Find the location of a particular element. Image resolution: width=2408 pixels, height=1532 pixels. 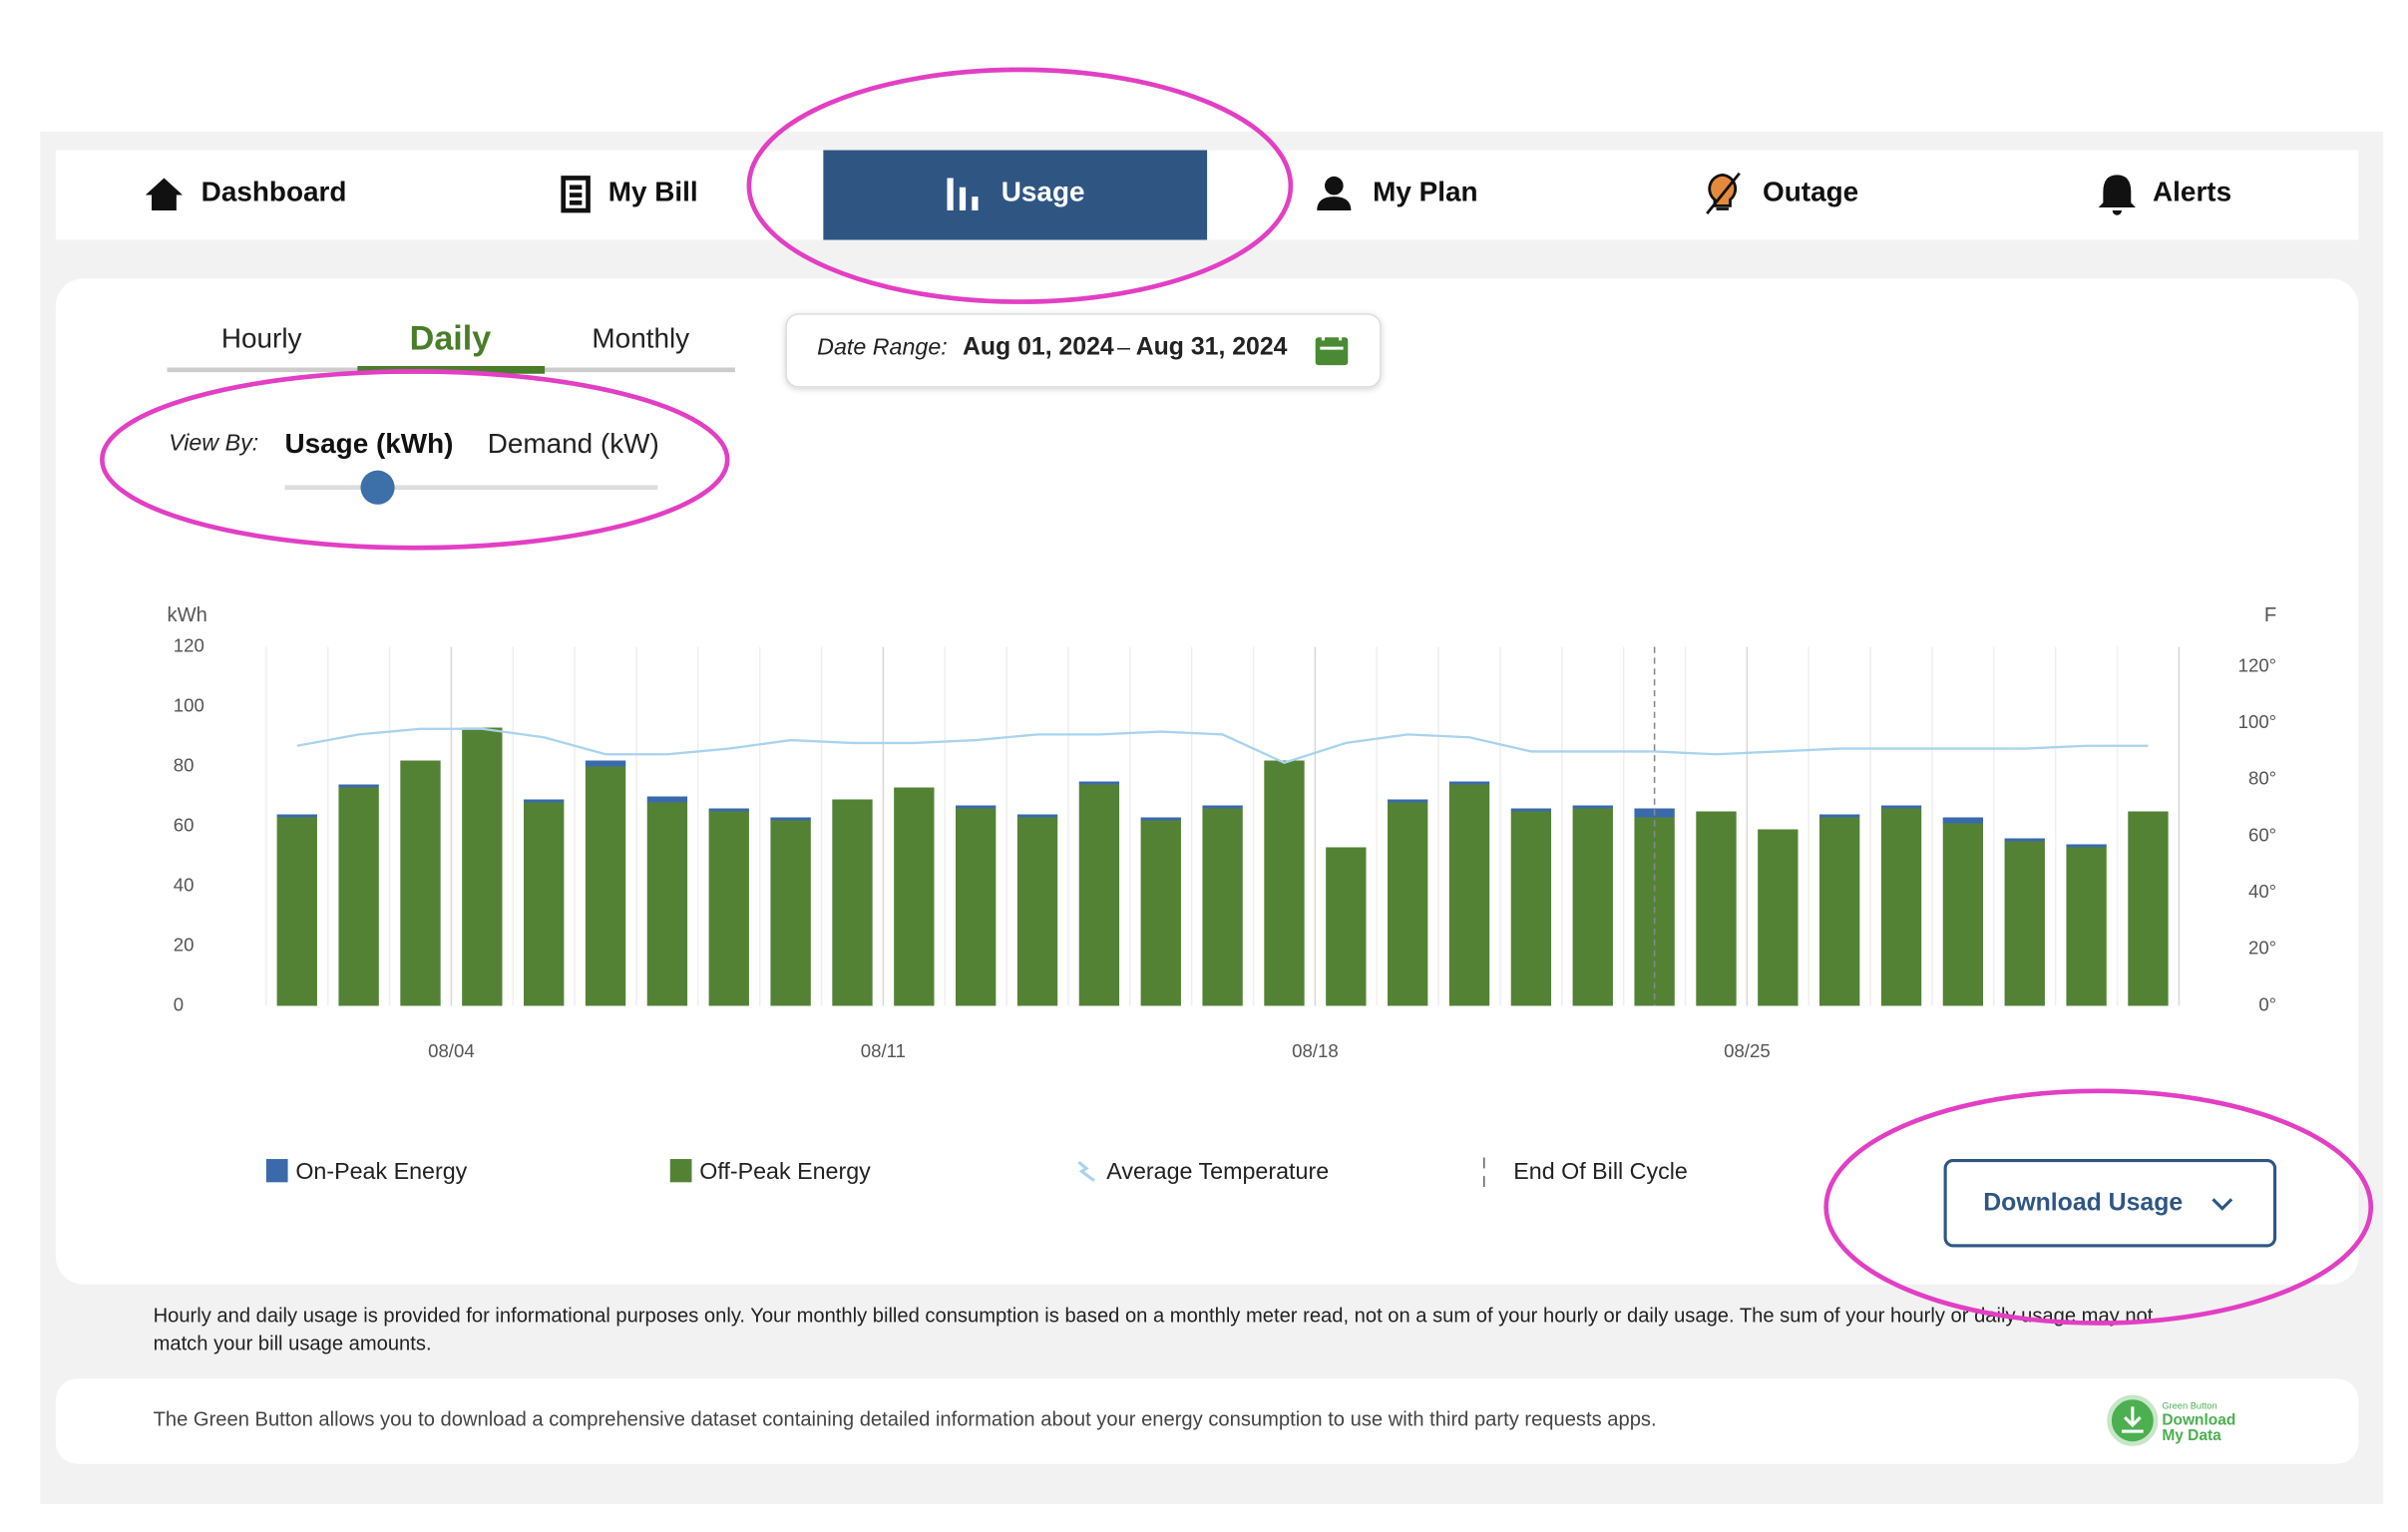

y-axis-title: kWh is located at coordinates (187, 615).